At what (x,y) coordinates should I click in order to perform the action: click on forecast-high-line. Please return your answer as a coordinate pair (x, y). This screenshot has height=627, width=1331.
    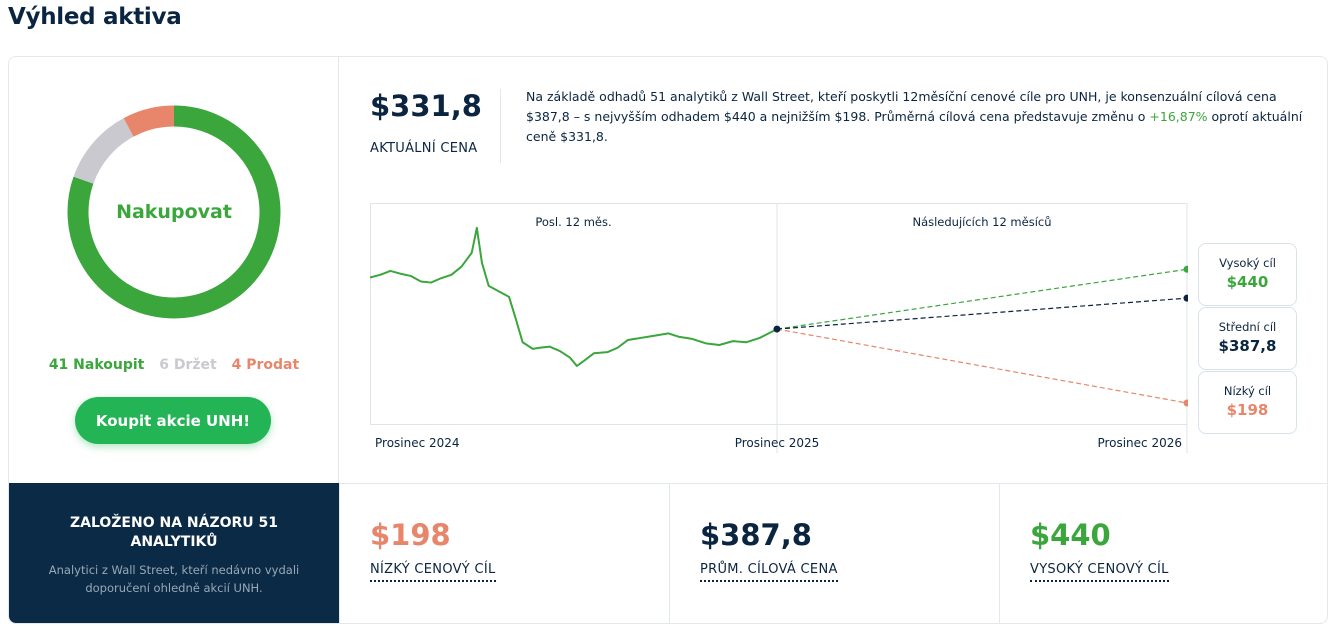
    Looking at the image, I should click on (982, 299).